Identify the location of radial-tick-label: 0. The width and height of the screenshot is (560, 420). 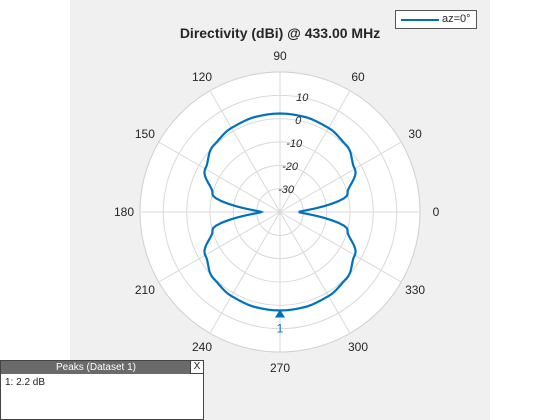
(298, 121).